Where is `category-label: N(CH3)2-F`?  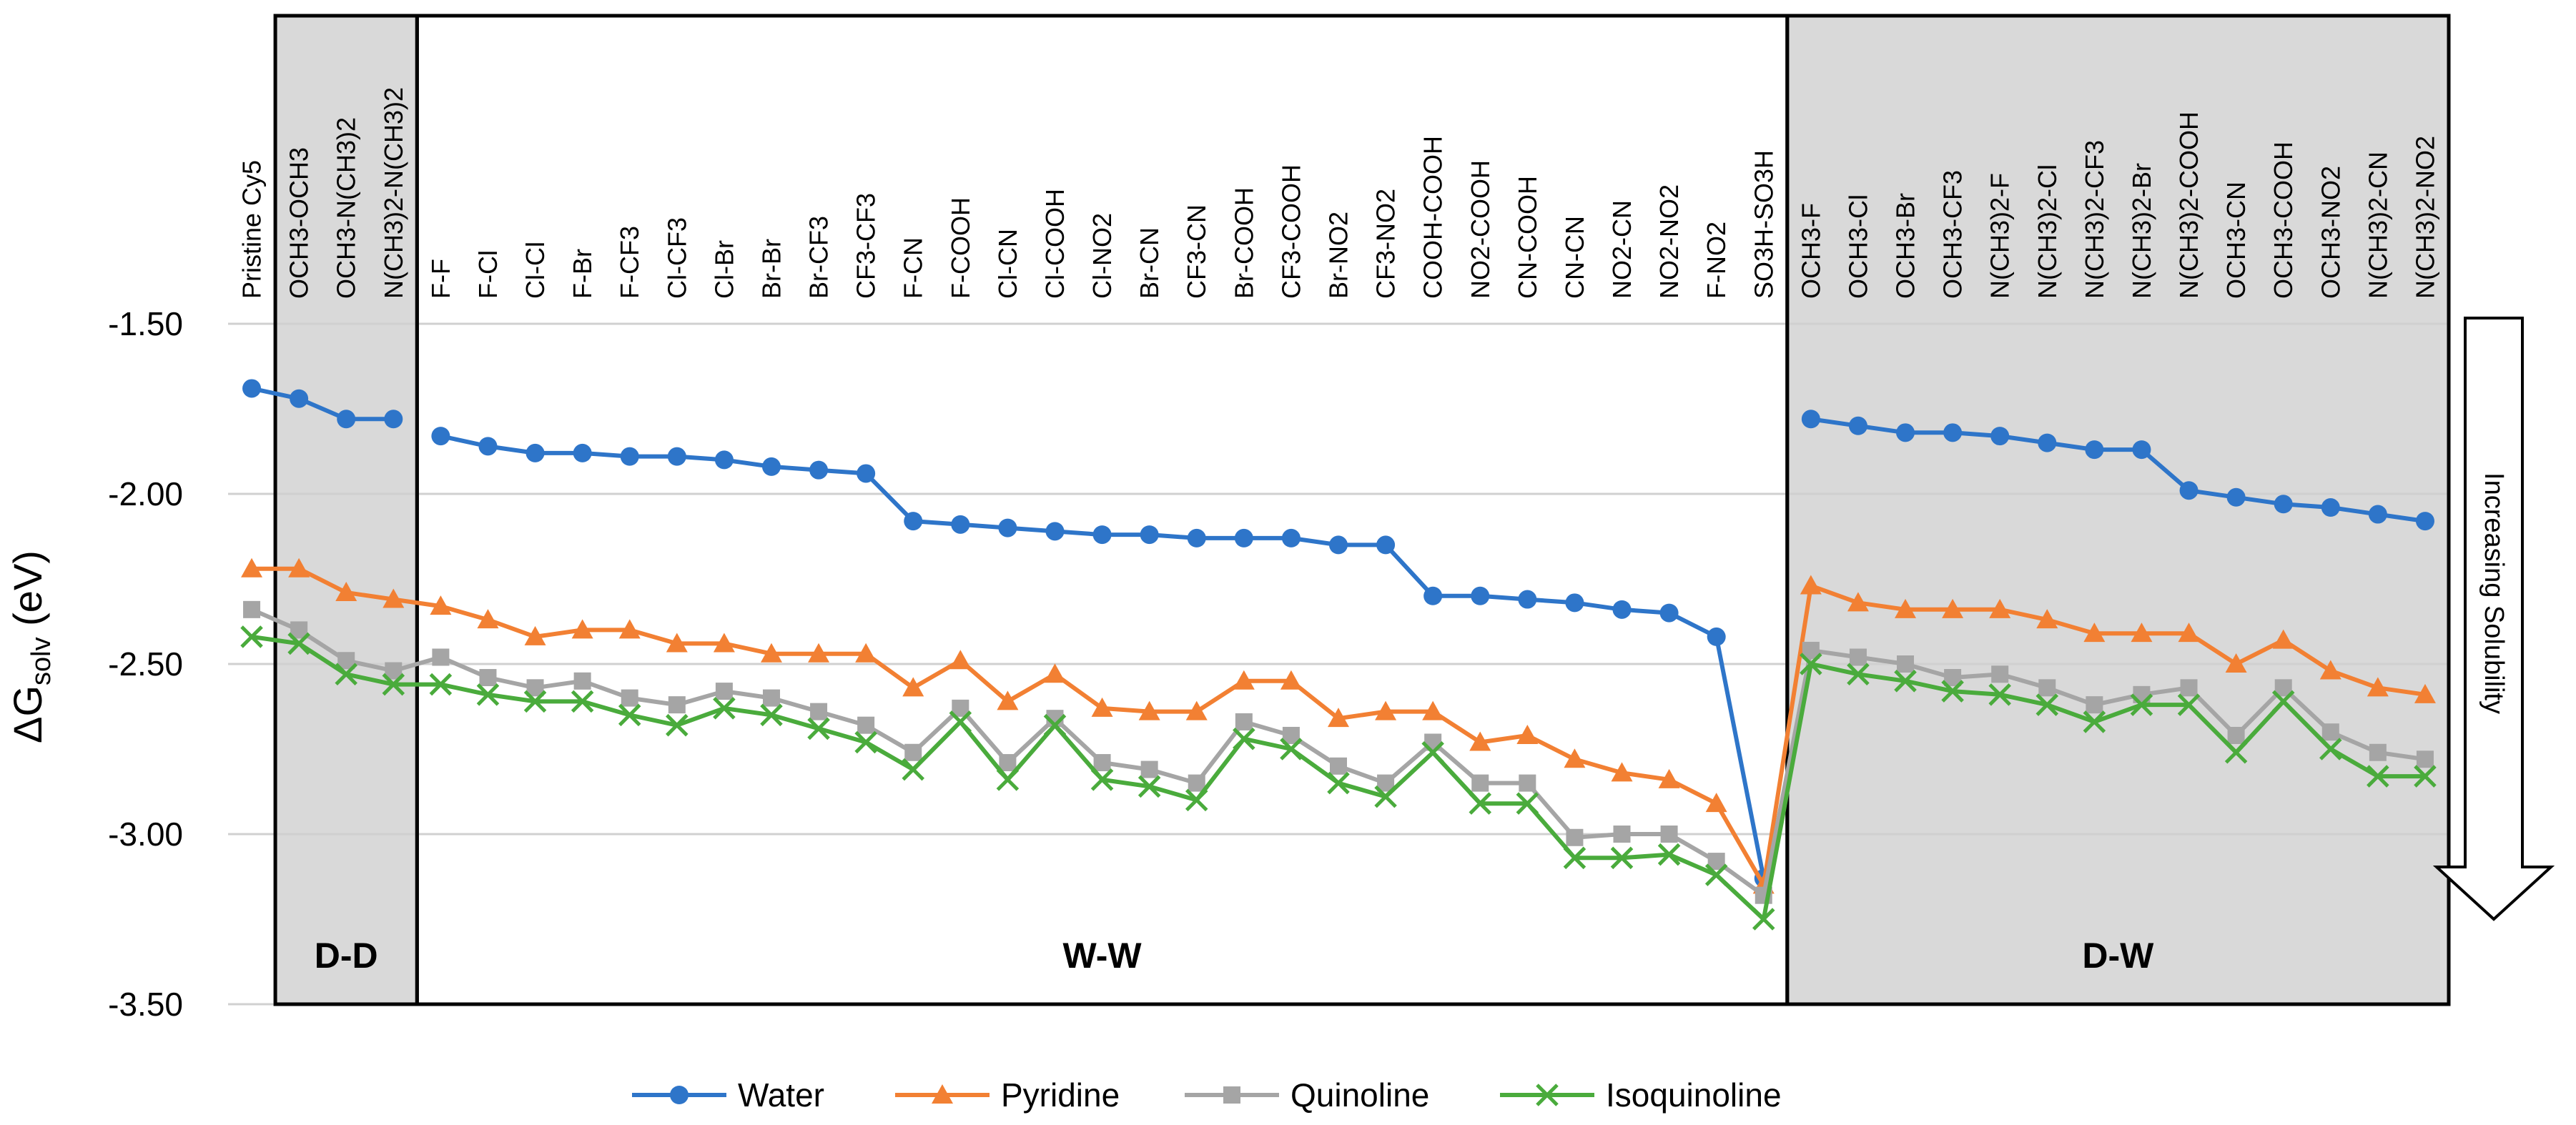
category-label: N(CH3)2-F is located at coordinates (2000, 236).